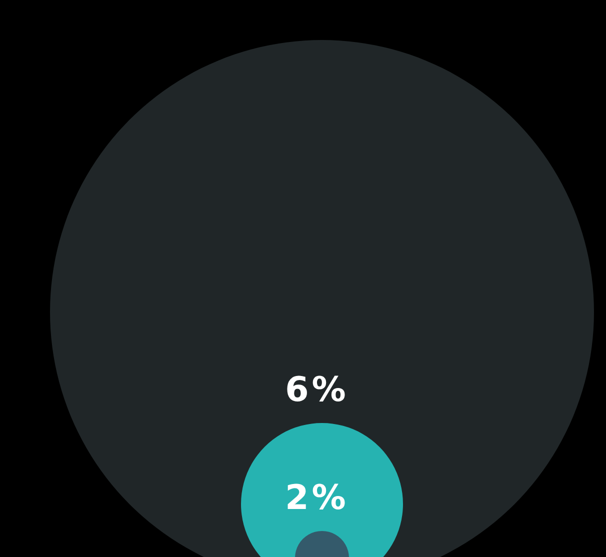 Image resolution: width=606 pixels, height=557 pixels. What do you see at coordinates (317, 390) in the screenshot?
I see `data-label: 6%` at bounding box center [317, 390].